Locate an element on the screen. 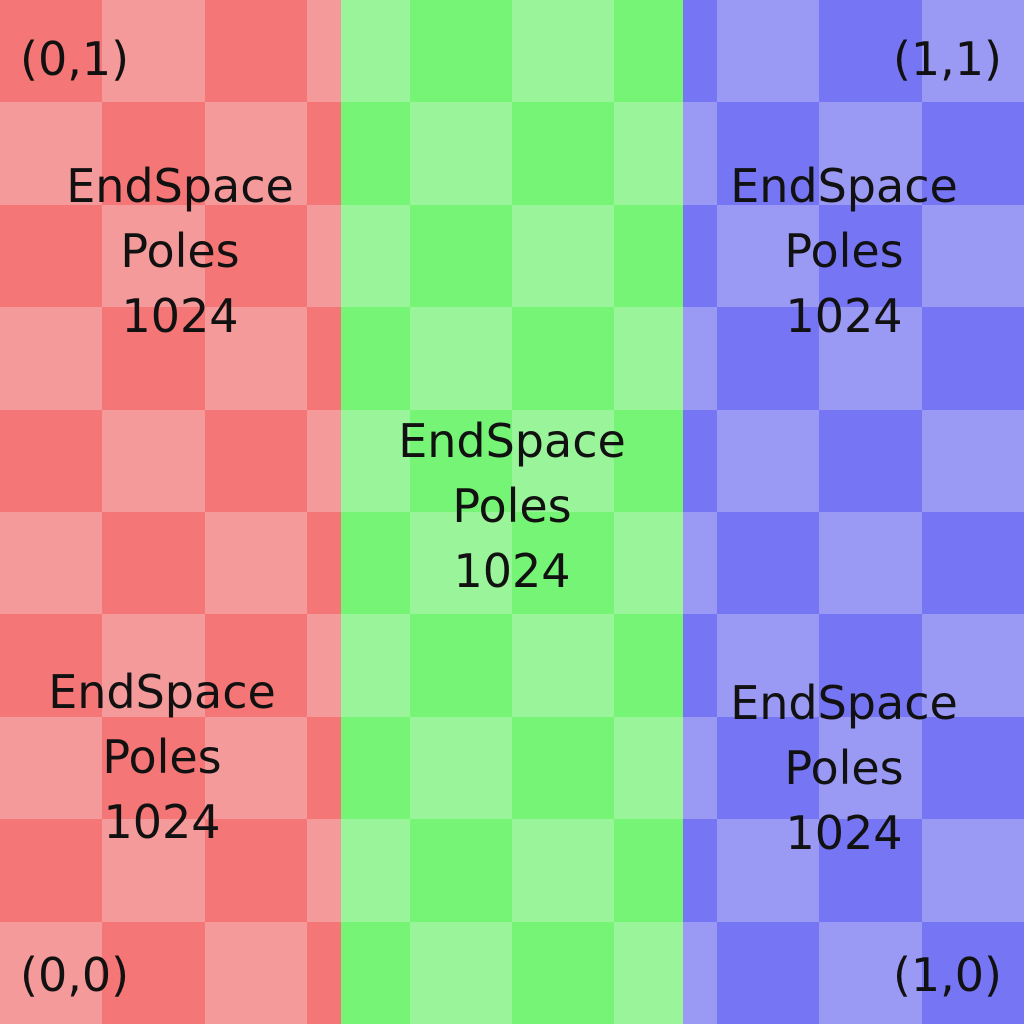 The height and width of the screenshot is (1024, 1024). label-block-red-bottom: EndSpace Poles 1024 is located at coordinates (162, 757).